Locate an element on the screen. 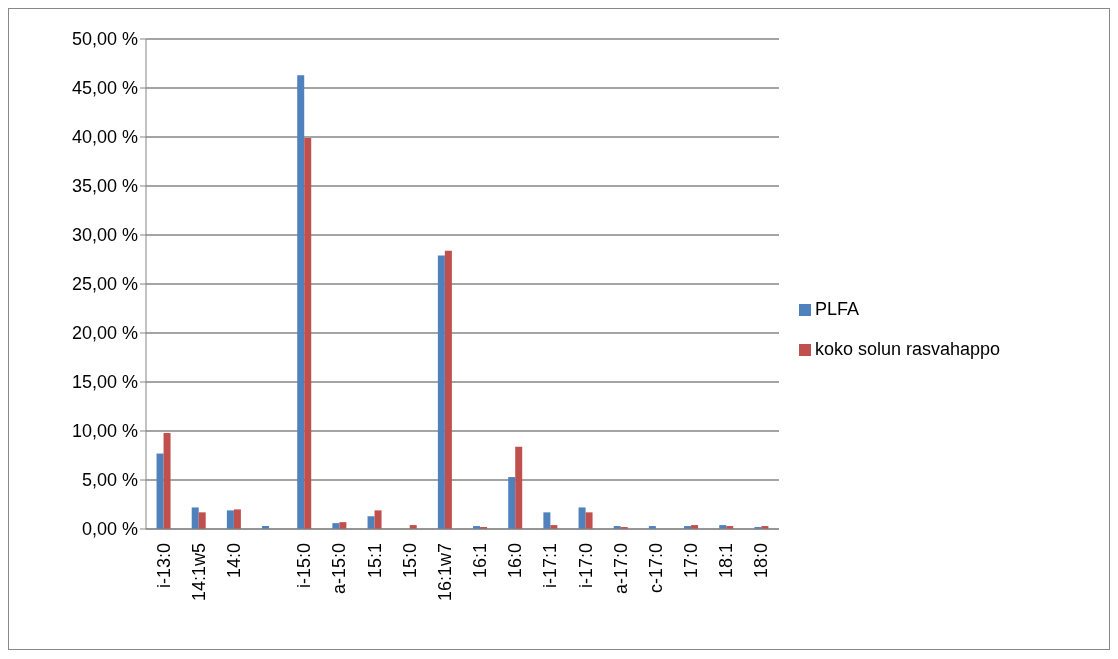 Image resolution: width=1118 pixels, height=659 pixels. x-tick-label: 18:1 is located at coordinates (726, 561).